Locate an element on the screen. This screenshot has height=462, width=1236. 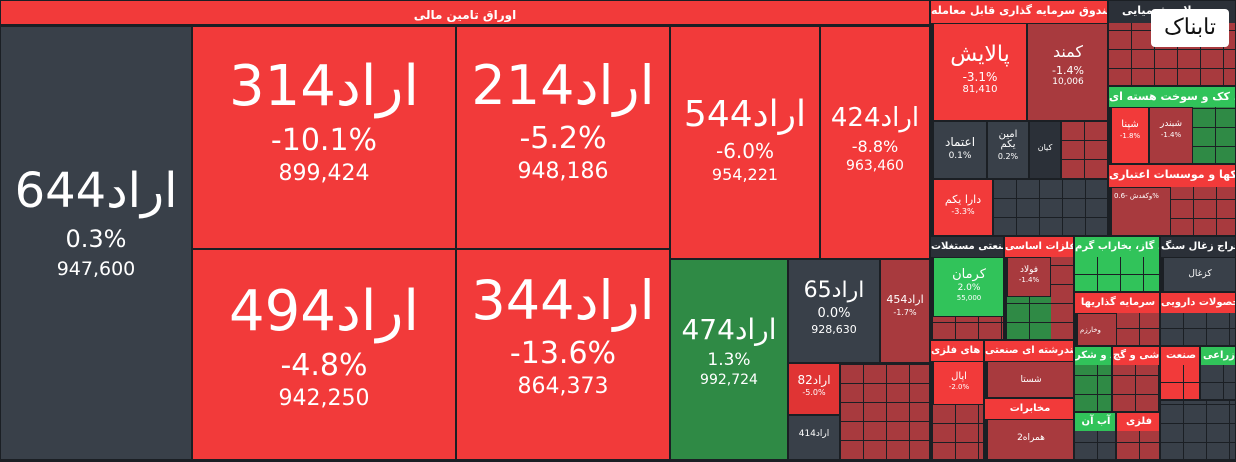
tile-arad82: اراد82 -5.0% is located at coordinates (814, 389).